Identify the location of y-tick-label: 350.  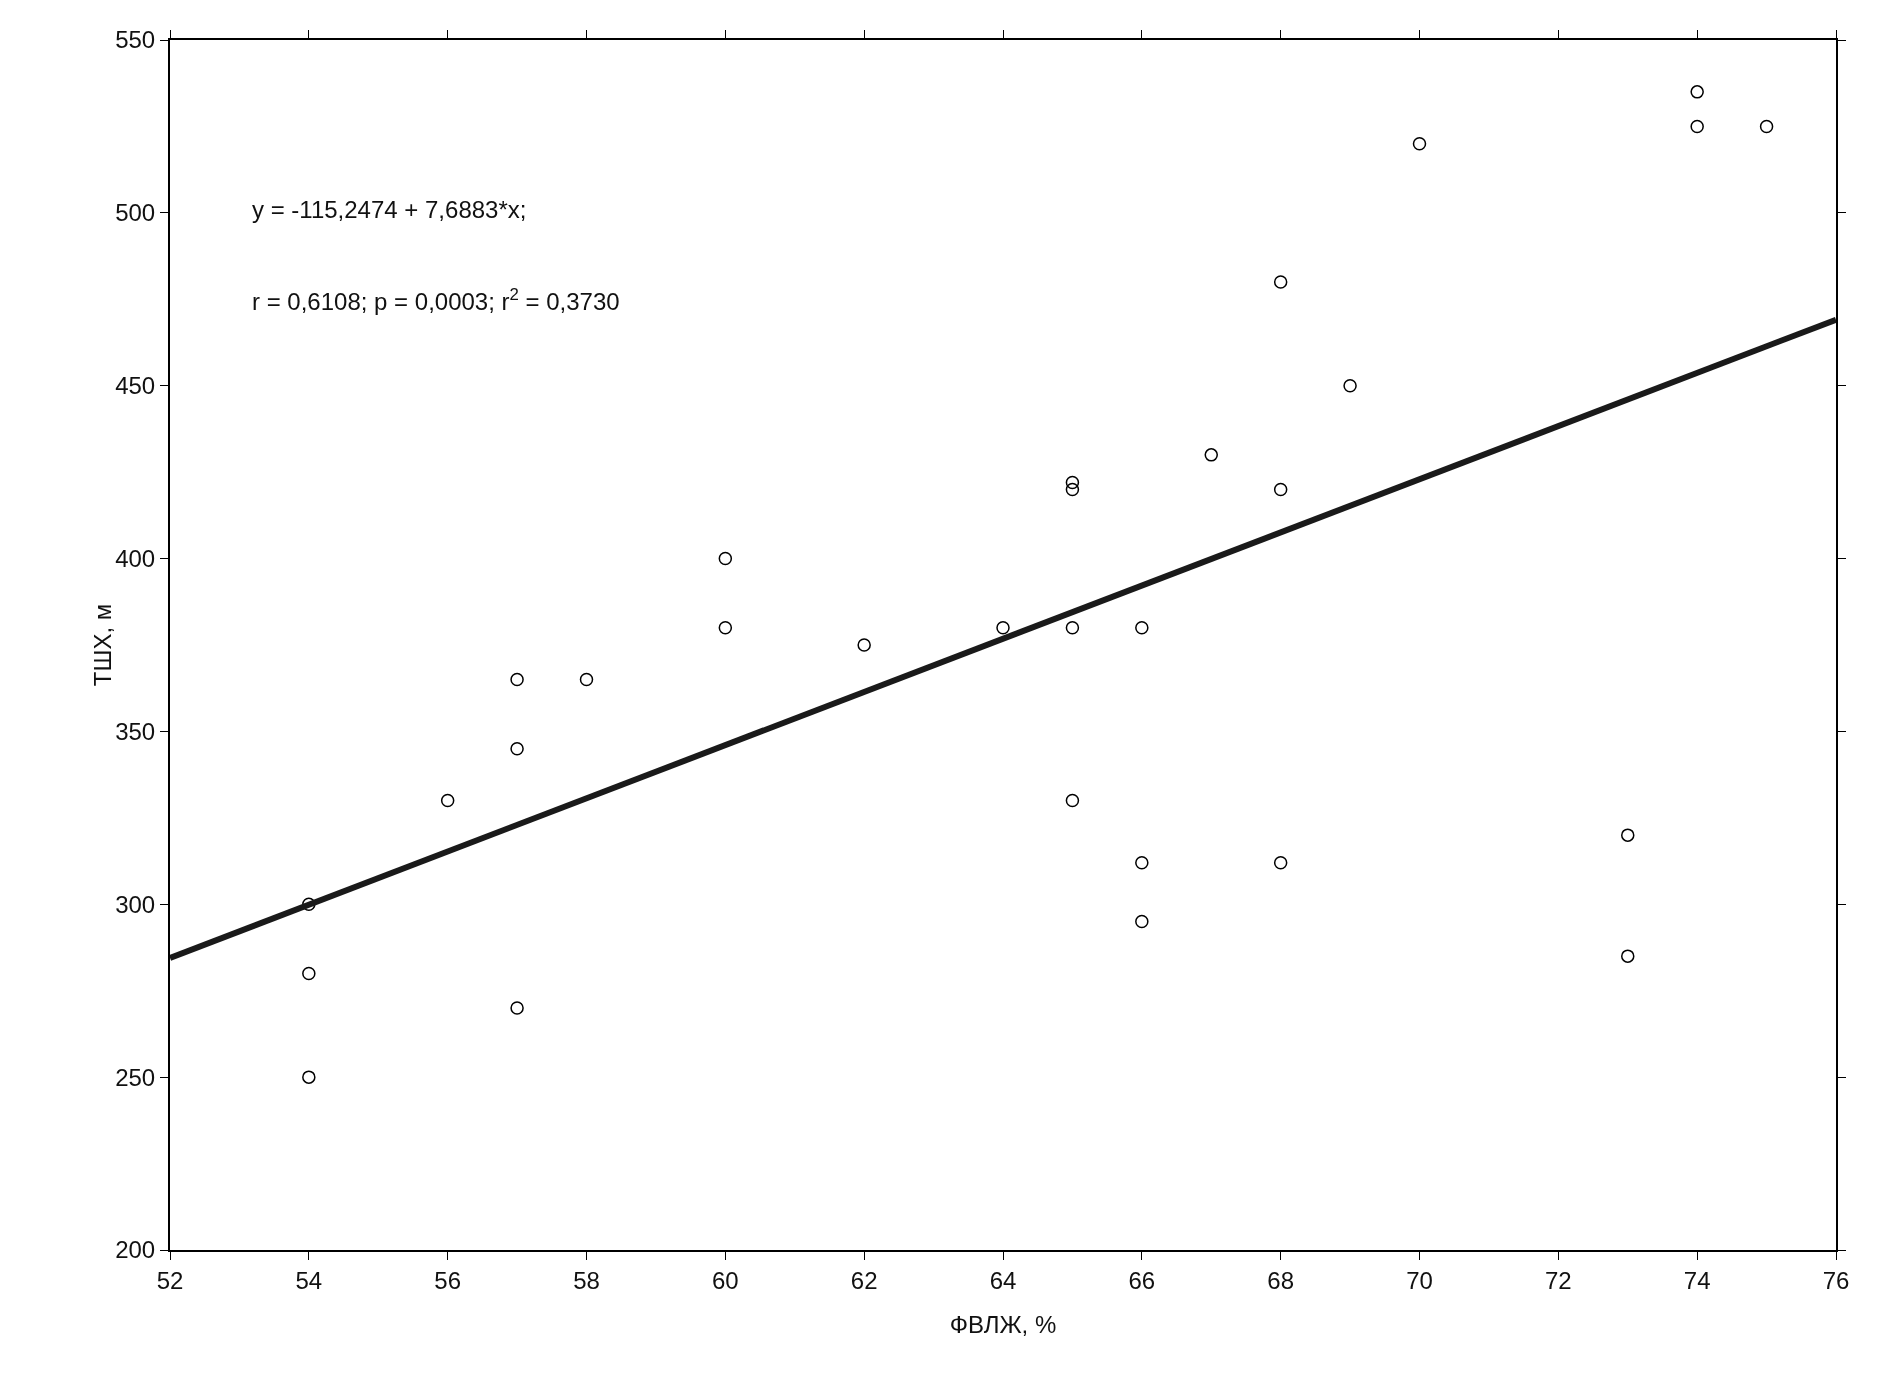
(135, 731).